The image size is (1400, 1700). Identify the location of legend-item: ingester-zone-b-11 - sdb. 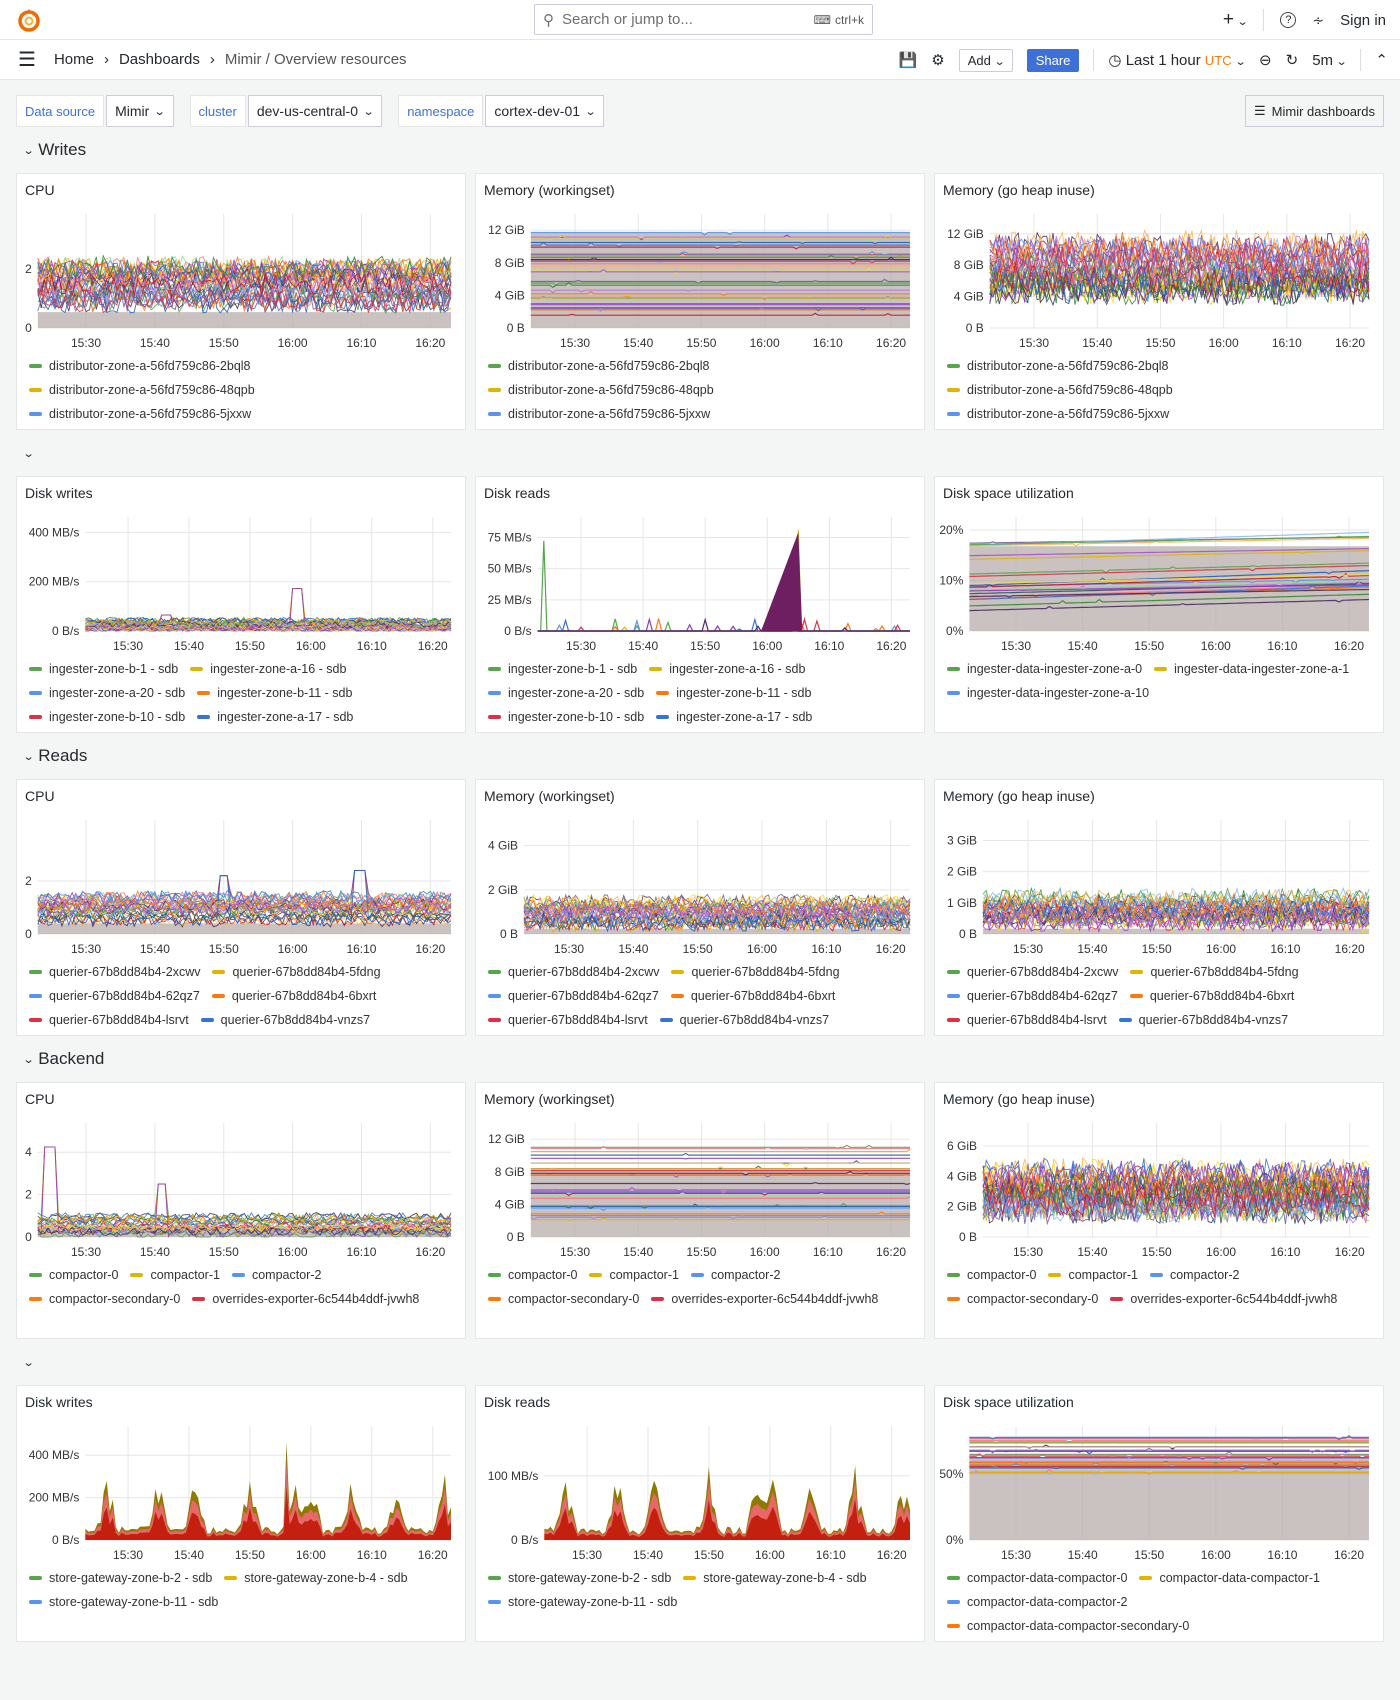
(274, 693).